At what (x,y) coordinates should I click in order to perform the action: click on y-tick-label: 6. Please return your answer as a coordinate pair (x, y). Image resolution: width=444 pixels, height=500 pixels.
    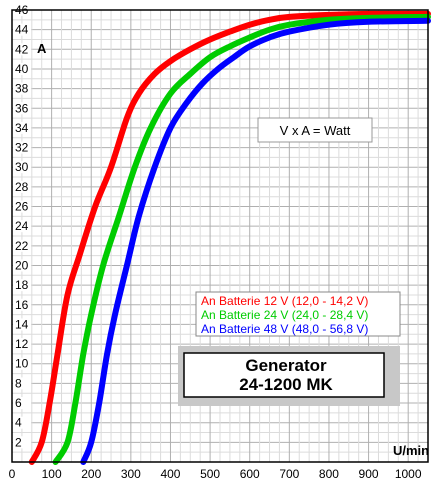
    Looking at the image, I should click on (18, 403).